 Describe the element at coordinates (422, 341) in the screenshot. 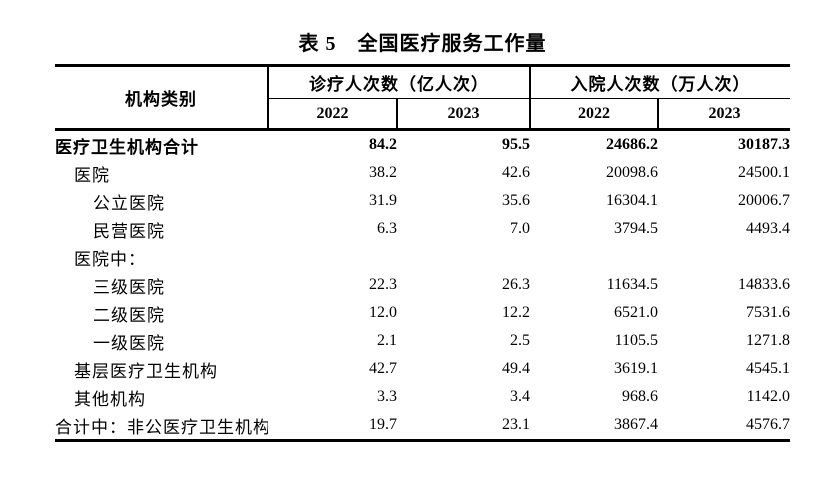

I see `table-row: 一级医院 2.1 2.5 1105.5 1271.8` at that location.